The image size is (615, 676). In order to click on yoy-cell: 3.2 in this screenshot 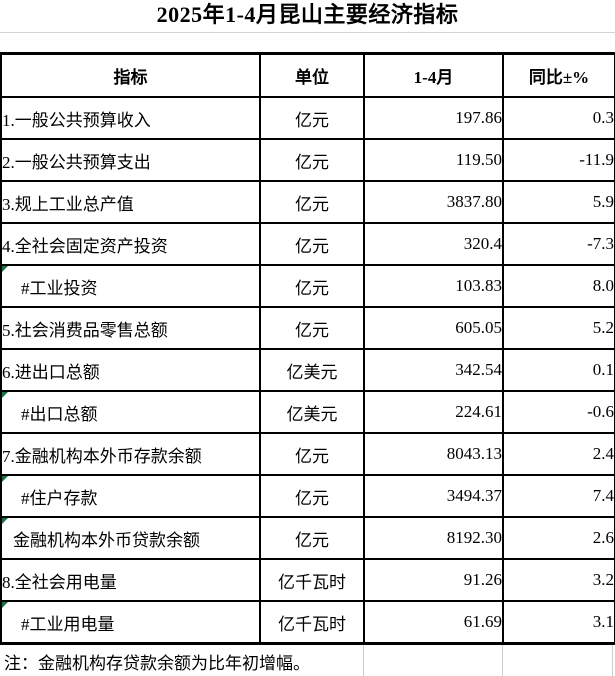, I will do `click(558, 580)`.